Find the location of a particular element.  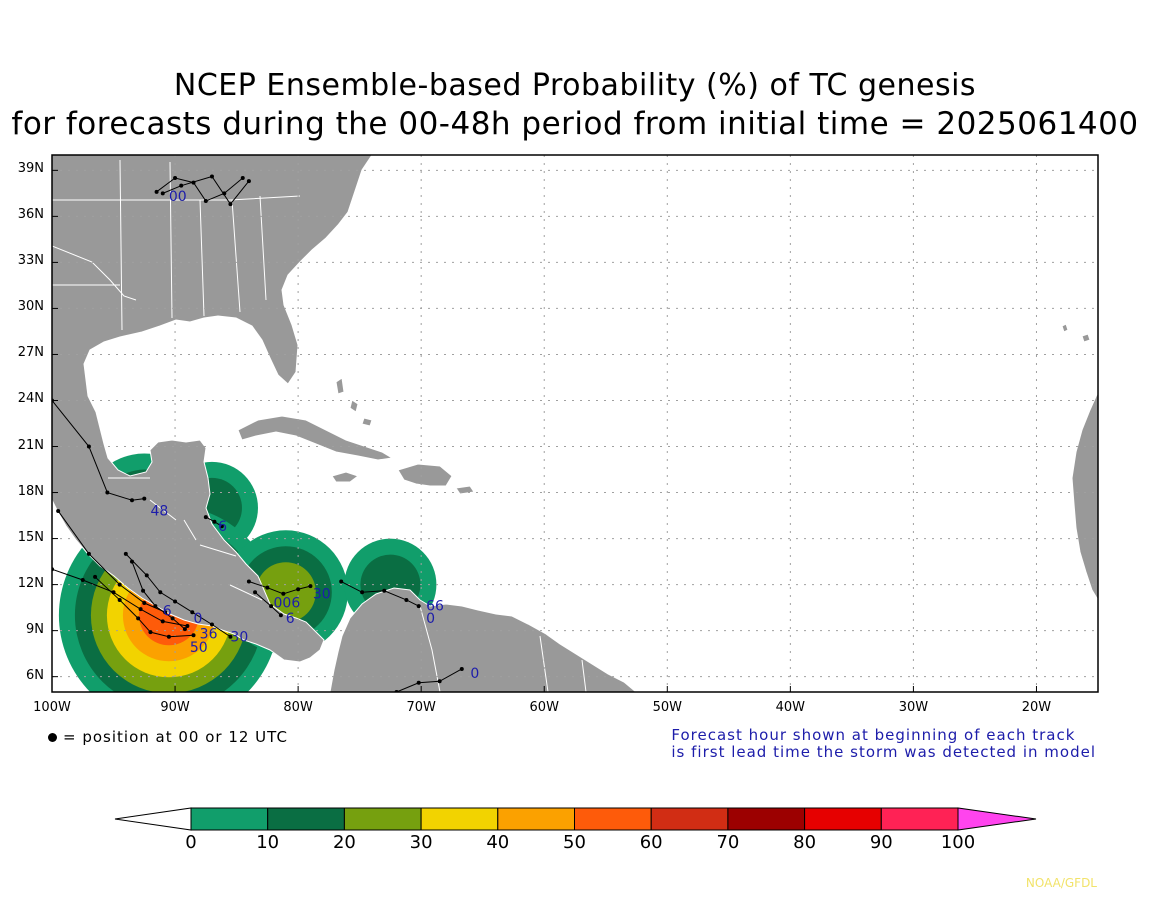

colorbar-label: 80 is located at coordinates (805, 842).